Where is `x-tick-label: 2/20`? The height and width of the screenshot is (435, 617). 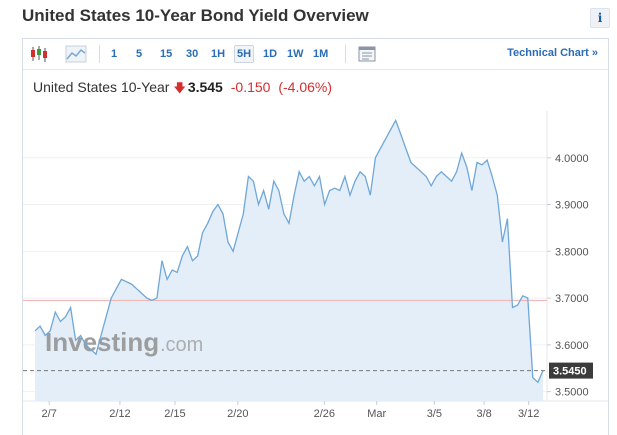
x-tick-label: 2/20 is located at coordinates (237, 414).